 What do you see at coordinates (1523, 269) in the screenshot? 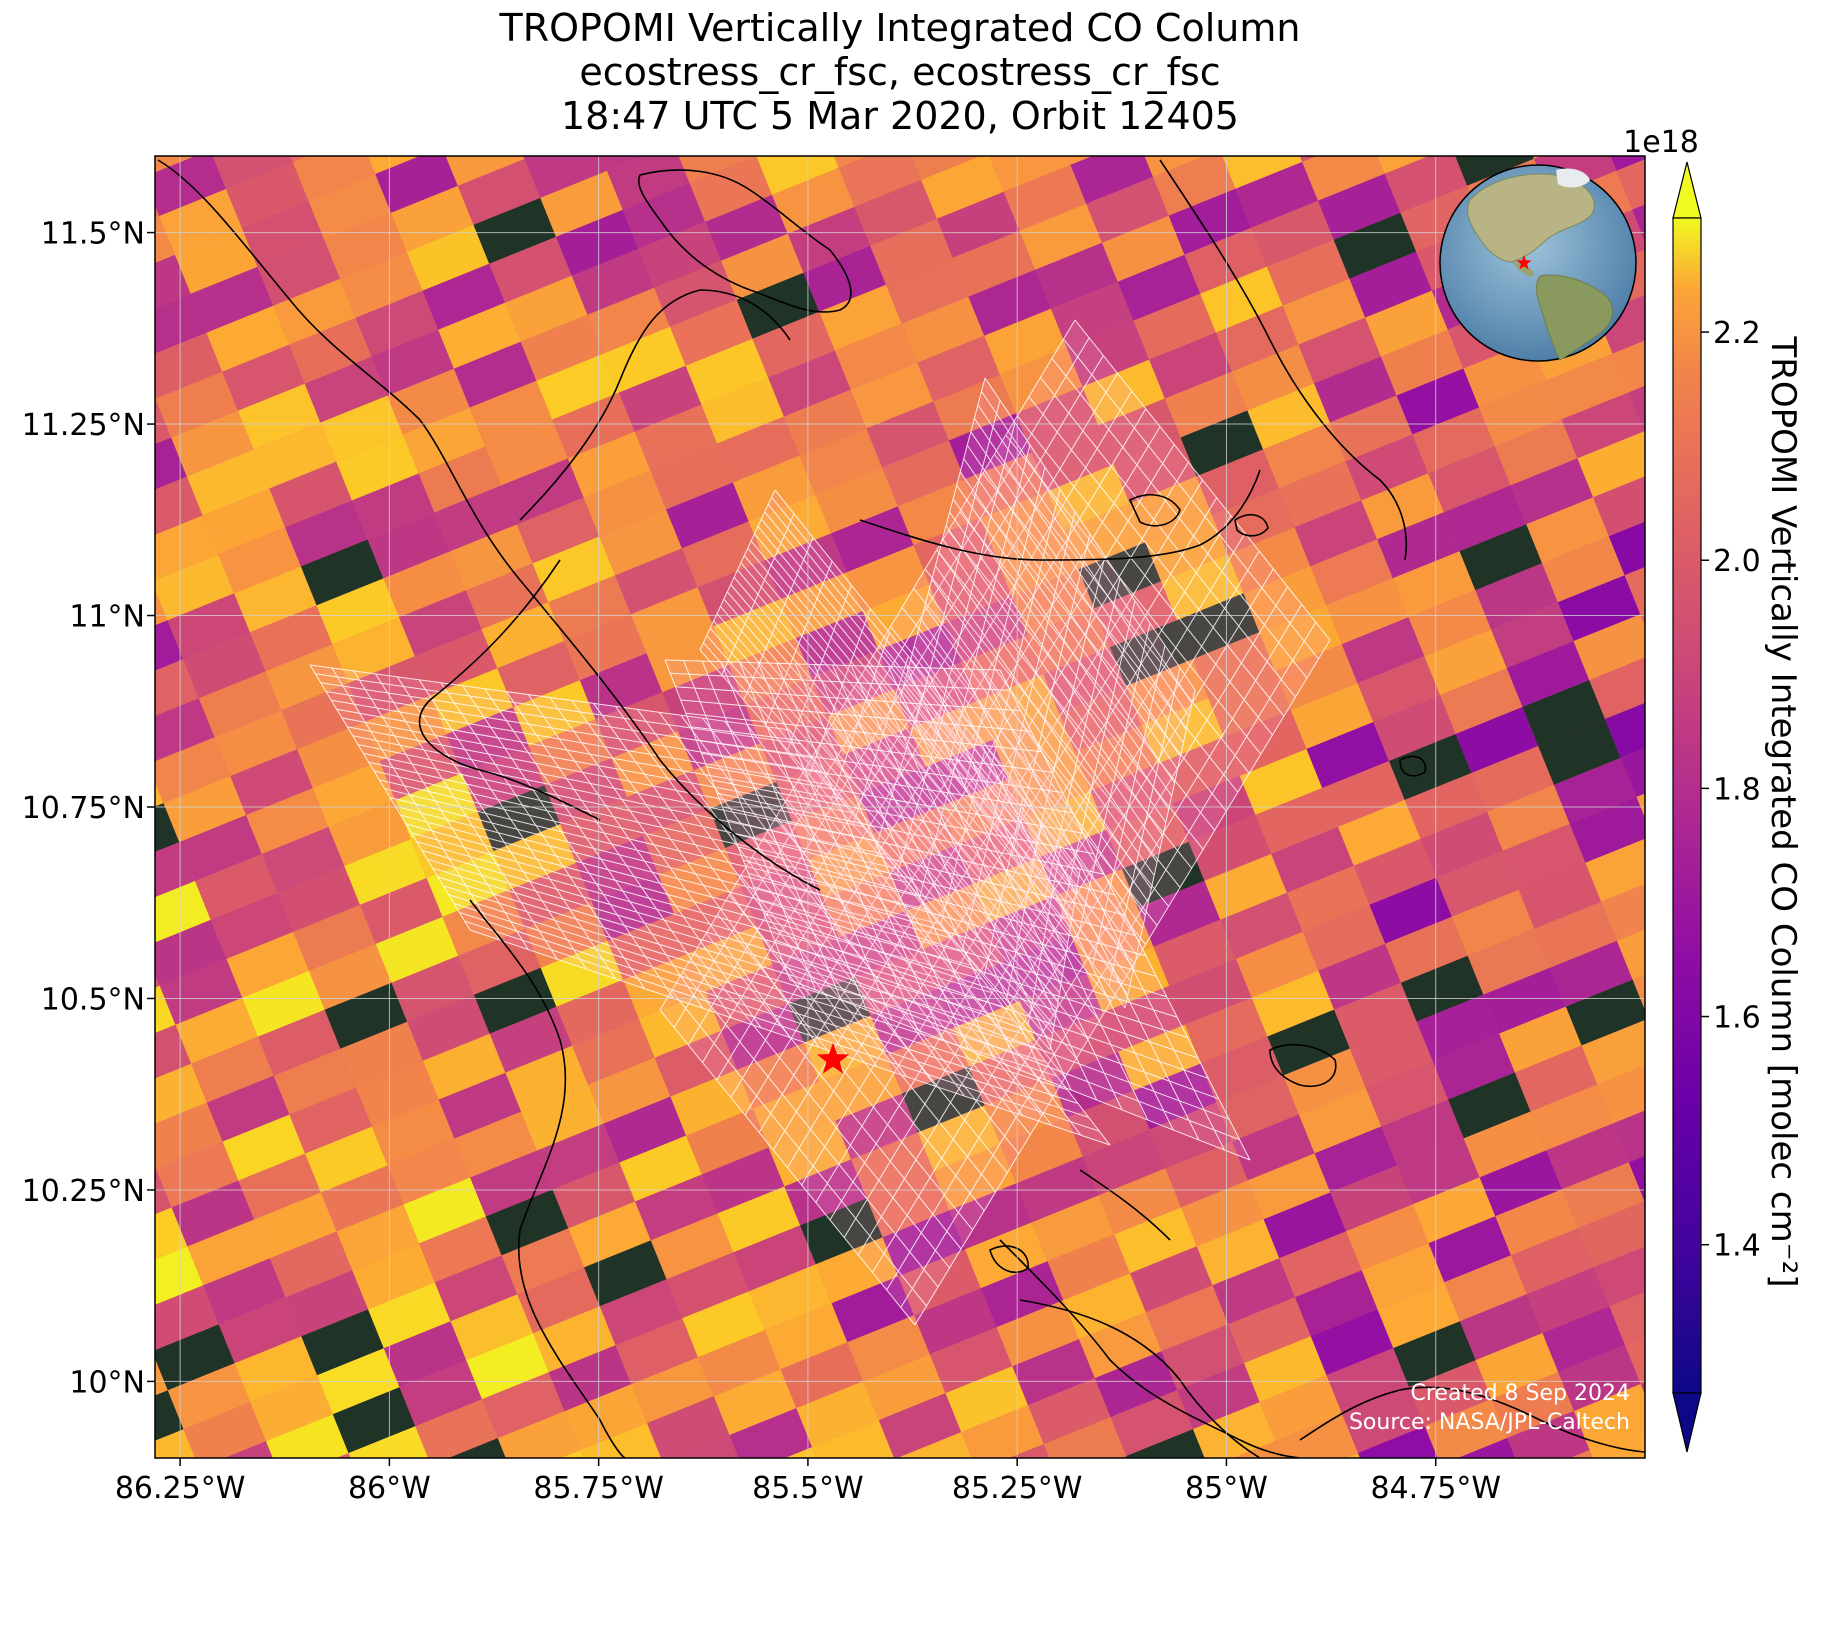
I see `globe-central-america` at bounding box center [1523, 269].